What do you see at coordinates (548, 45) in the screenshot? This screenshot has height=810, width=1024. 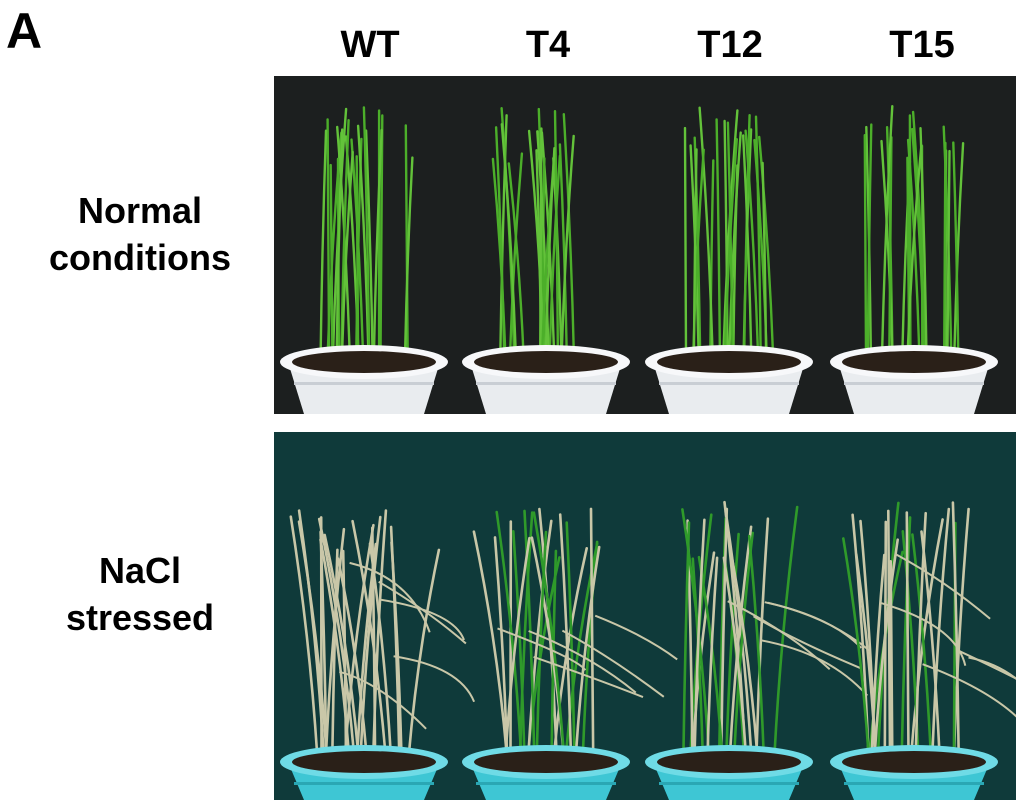 I see `column-label-t4: T4` at bounding box center [548, 45].